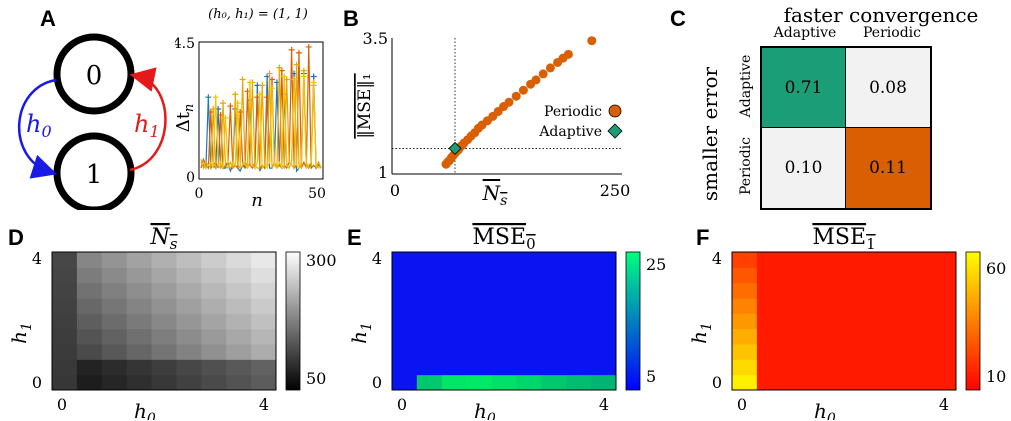 This screenshot has height=421, width=1011. I want to click on edge-label-h1: h1, so click(147, 125).